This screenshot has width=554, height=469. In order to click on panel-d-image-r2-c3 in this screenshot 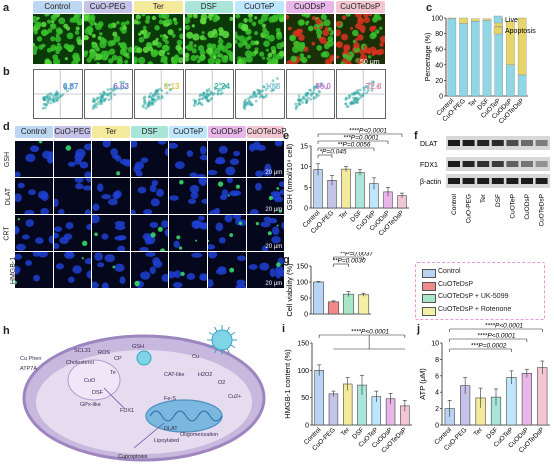, I will do `click(111, 196)`.